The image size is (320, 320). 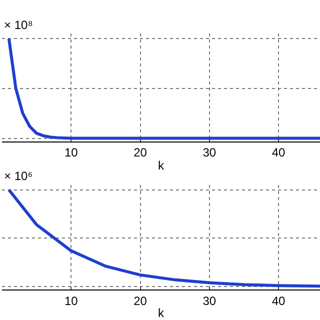 What do you see at coordinates (18, 176) in the screenshot?
I see `text: × 10⁶` at bounding box center [18, 176].